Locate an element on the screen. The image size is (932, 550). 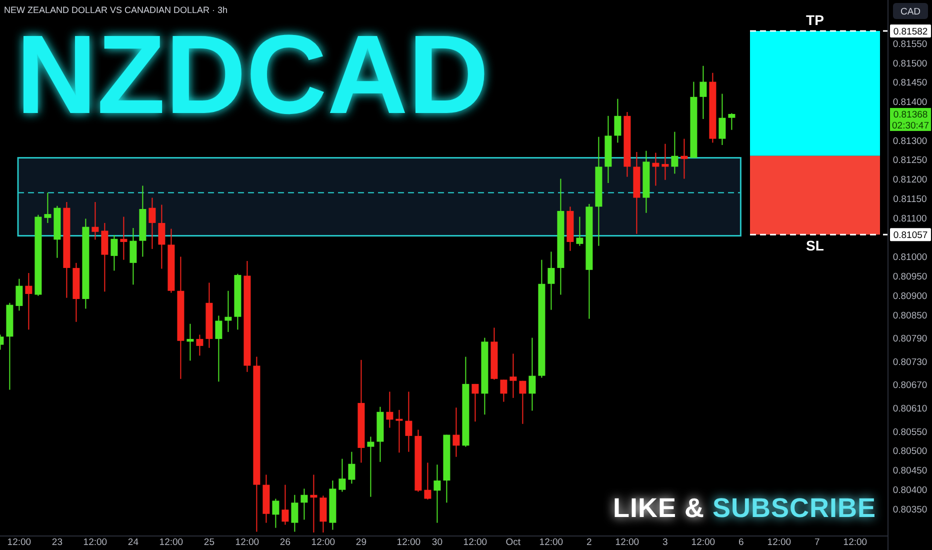
chart-subtitle: NEW ZEALAND DOLLAR VS CANADIAN DOLLAR · 3h is located at coordinates (116, 10).